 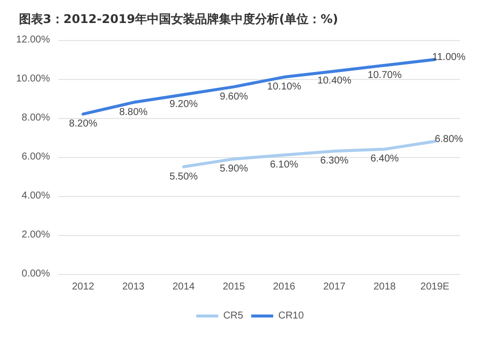 I want to click on x-tick-label: 2015, so click(x=234, y=287).